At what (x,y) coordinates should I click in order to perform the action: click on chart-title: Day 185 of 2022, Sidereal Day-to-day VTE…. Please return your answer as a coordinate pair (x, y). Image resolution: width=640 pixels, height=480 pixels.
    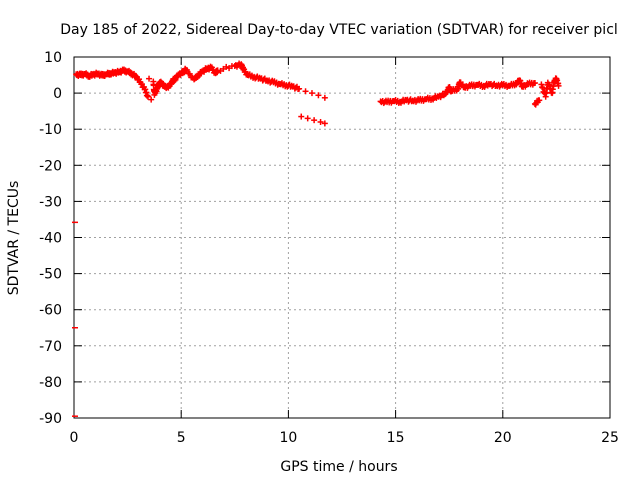
    Looking at the image, I should click on (339, 30).